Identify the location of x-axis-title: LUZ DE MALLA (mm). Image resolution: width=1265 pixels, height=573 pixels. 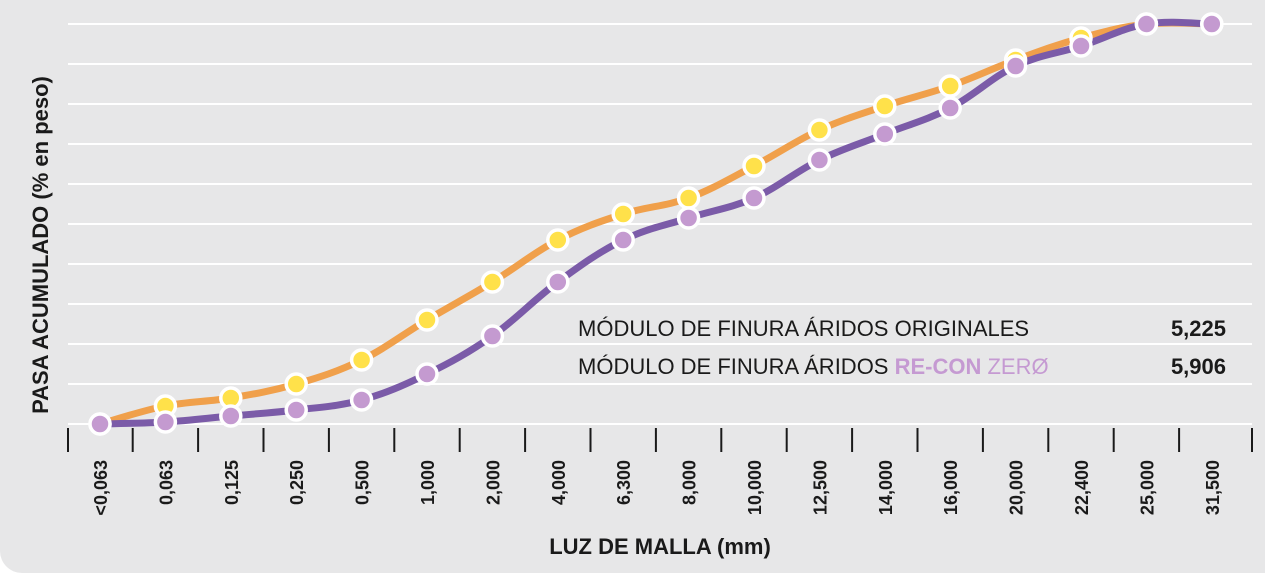
(660, 546).